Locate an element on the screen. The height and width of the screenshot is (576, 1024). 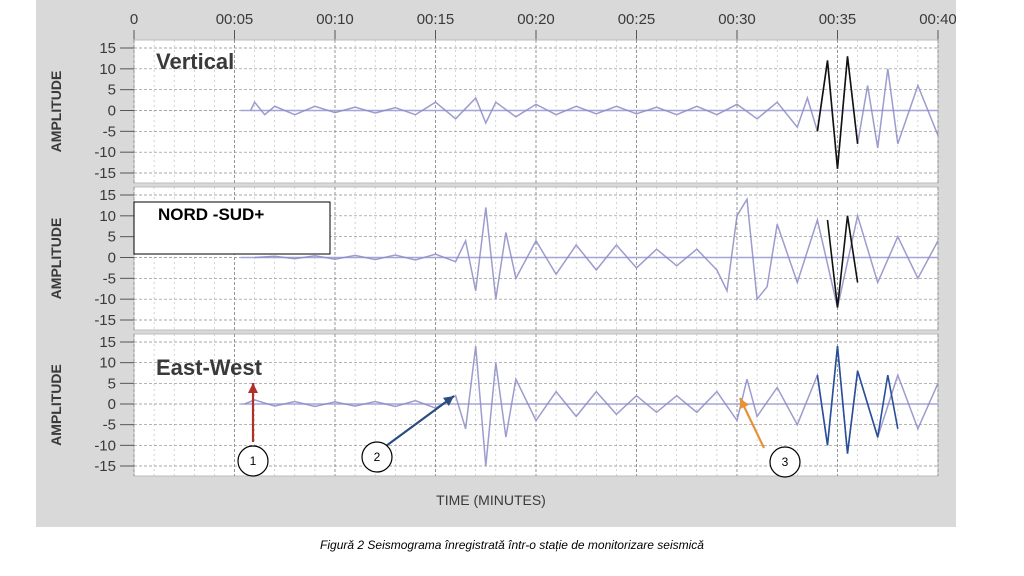
annotation-number: 3 is located at coordinates (785, 462).